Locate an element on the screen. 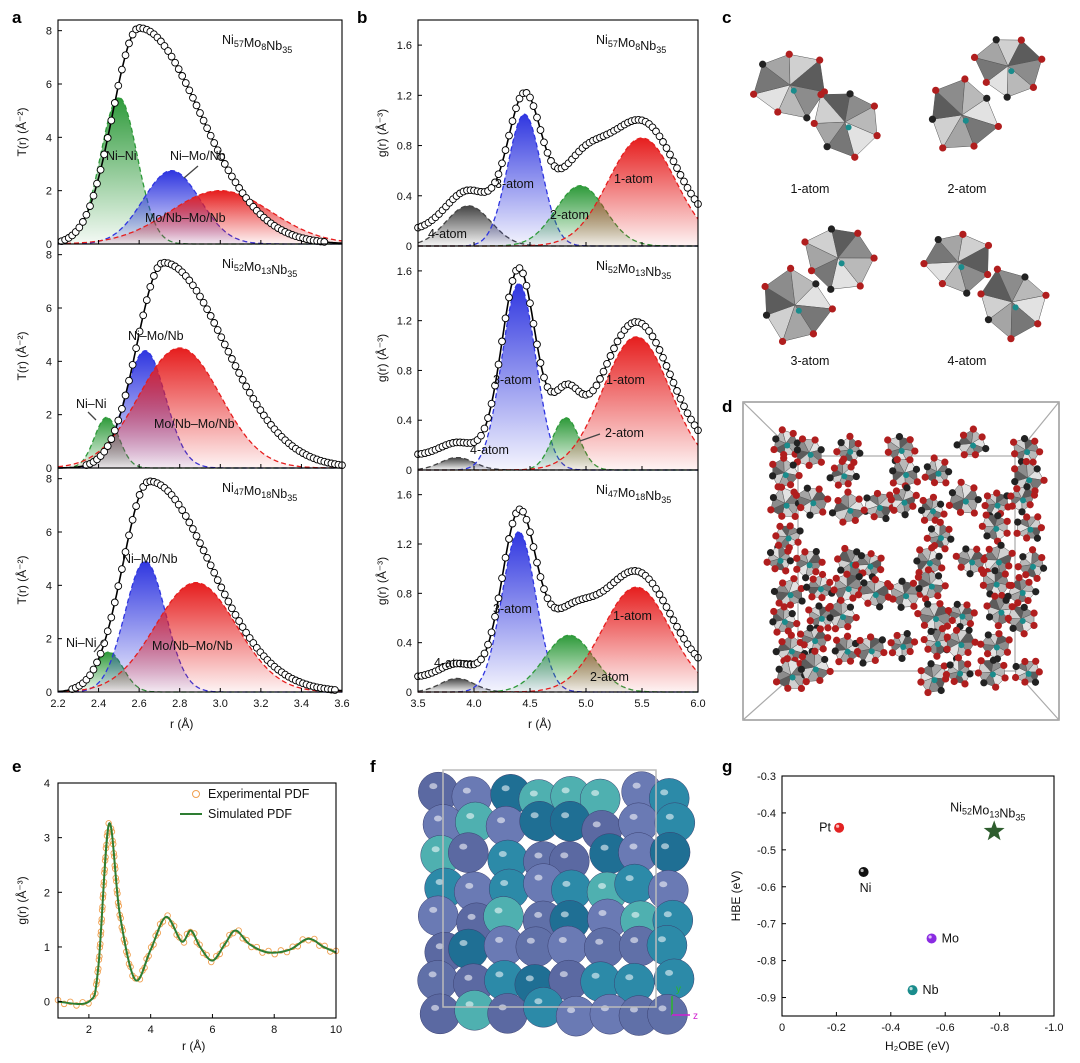 Image resolution: width=1080 pixels, height=1063 pixels. legend-experimental: Experimental PDF is located at coordinates (259, 794).